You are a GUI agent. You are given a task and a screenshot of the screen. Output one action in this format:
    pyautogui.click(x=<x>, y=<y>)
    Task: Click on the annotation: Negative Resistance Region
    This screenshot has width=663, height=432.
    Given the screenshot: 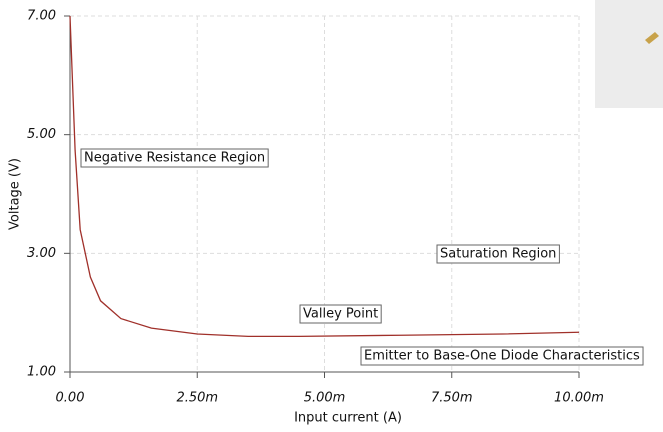 What is the action you would take?
    pyautogui.click(x=174, y=158)
    